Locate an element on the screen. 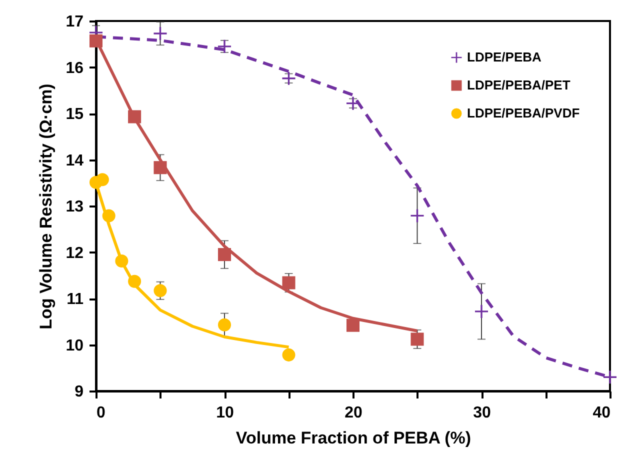 The width and height of the screenshot is (623, 466). x-tick-label: 20 is located at coordinates (353, 413).